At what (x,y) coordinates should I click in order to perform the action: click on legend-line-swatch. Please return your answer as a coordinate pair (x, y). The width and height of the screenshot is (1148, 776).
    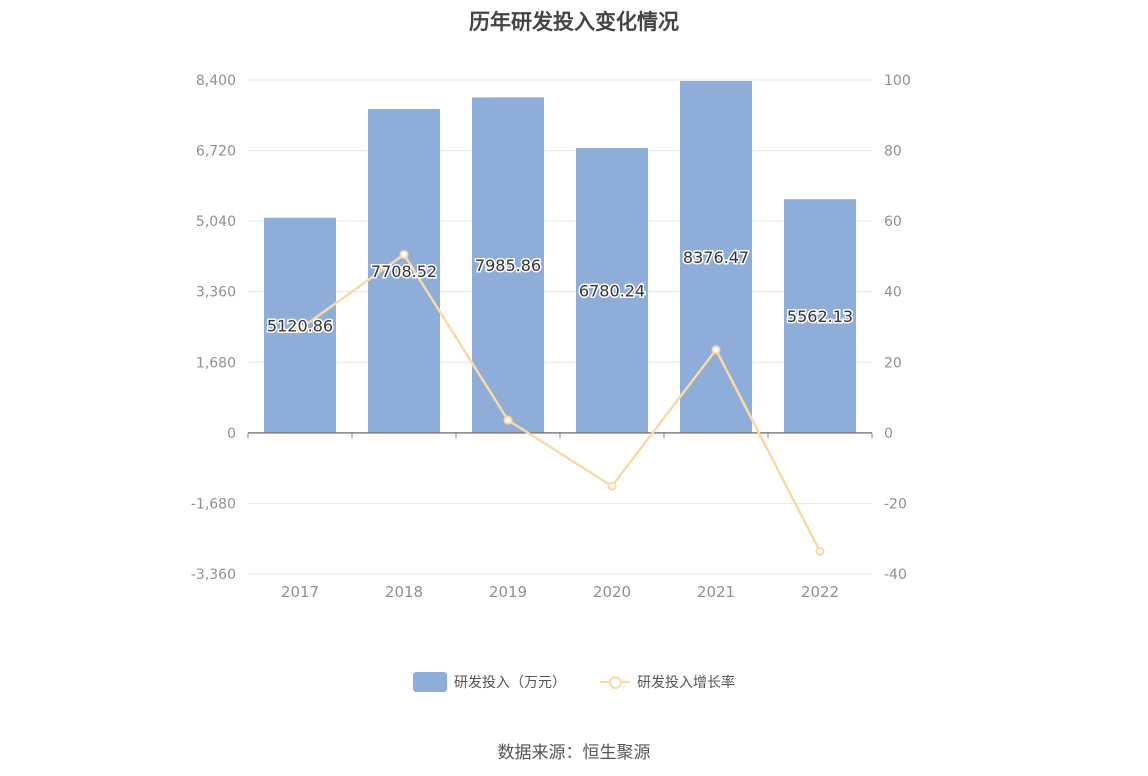
    Looking at the image, I should click on (615, 682).